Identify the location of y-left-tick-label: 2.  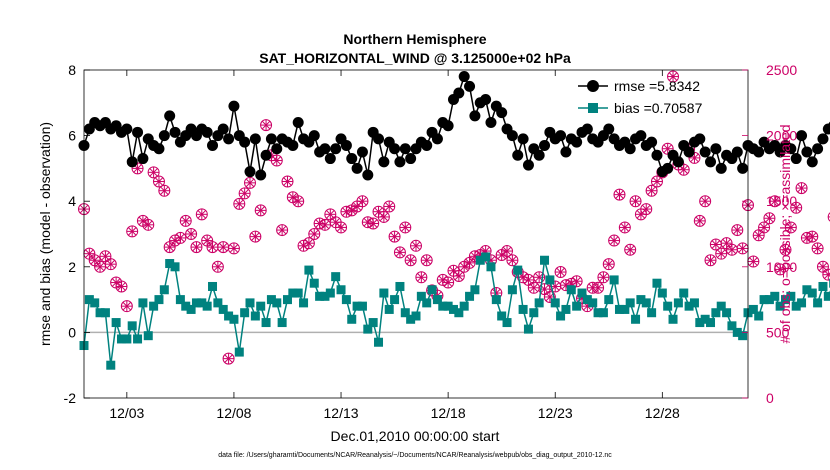
(72, 267).